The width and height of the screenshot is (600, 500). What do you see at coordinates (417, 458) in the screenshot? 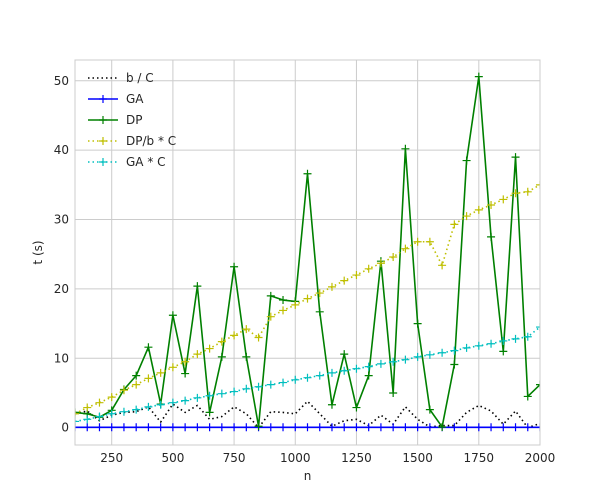
I see `x-tick-label: 1500` at bounding box center [417, 458].